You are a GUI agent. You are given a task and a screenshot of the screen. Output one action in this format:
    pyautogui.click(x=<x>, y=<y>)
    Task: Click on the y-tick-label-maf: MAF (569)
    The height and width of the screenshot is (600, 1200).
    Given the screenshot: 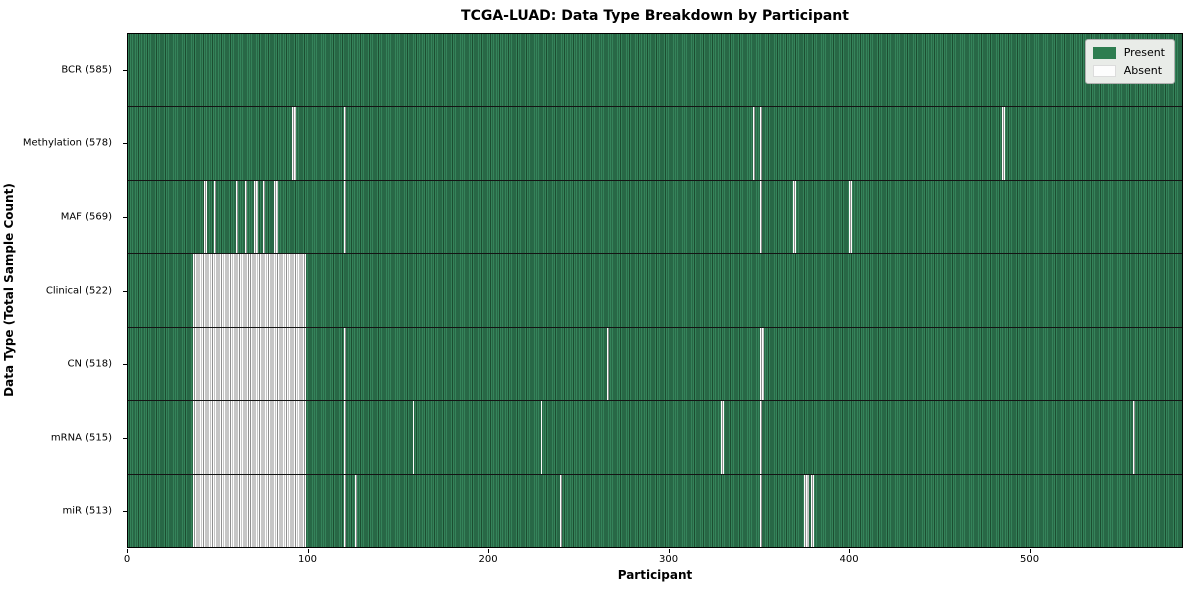 What is the action you would take?
    pyautogui.click(x=86, y=217)
    